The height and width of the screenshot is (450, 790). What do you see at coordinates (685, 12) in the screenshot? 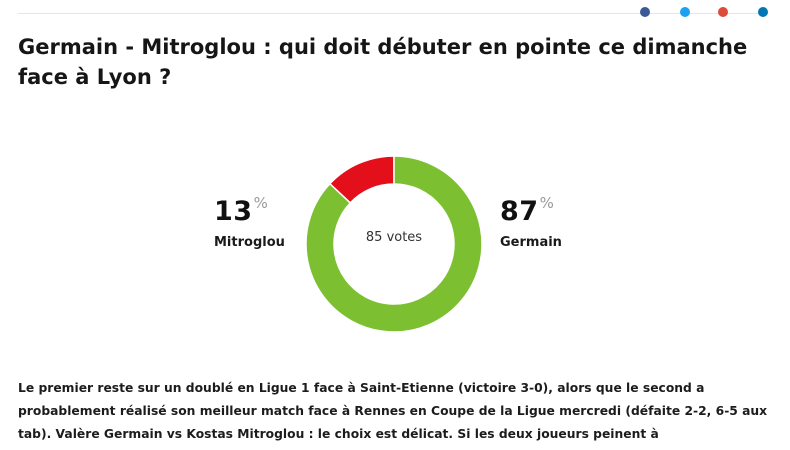
I see `twitter-icon` at bounding box center [685, 12].